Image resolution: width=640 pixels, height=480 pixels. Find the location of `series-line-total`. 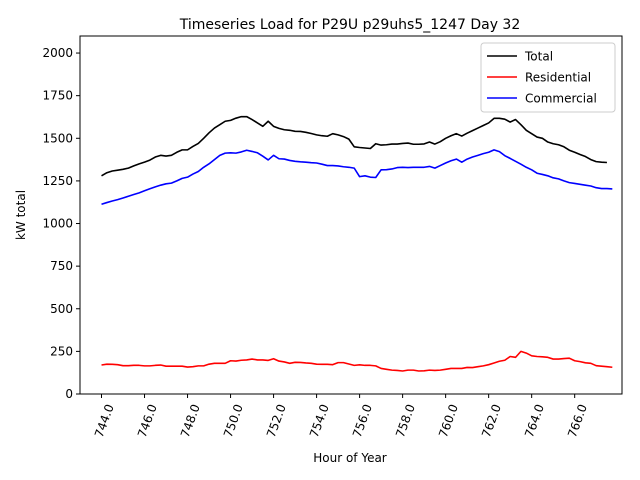

series-line-total is located at coordinates (354, 146).